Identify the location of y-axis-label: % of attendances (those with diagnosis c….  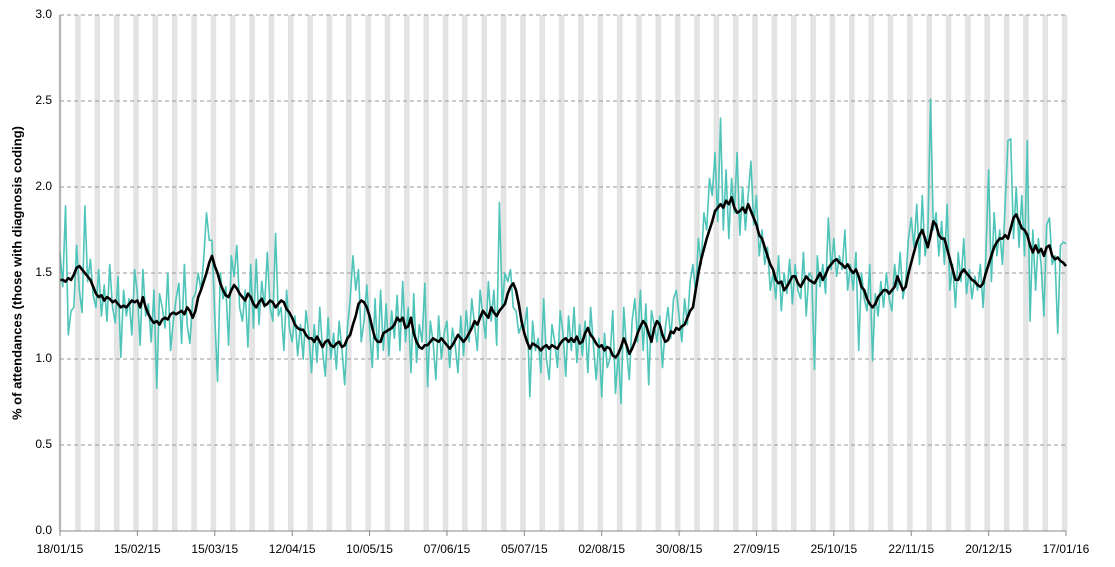
(16, 273).